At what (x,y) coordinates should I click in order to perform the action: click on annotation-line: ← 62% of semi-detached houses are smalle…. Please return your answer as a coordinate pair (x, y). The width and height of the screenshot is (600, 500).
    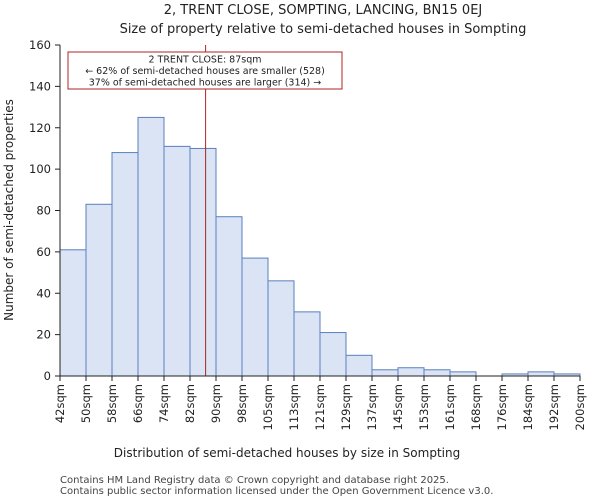
    Looking at the image, I should click on (205, 71).